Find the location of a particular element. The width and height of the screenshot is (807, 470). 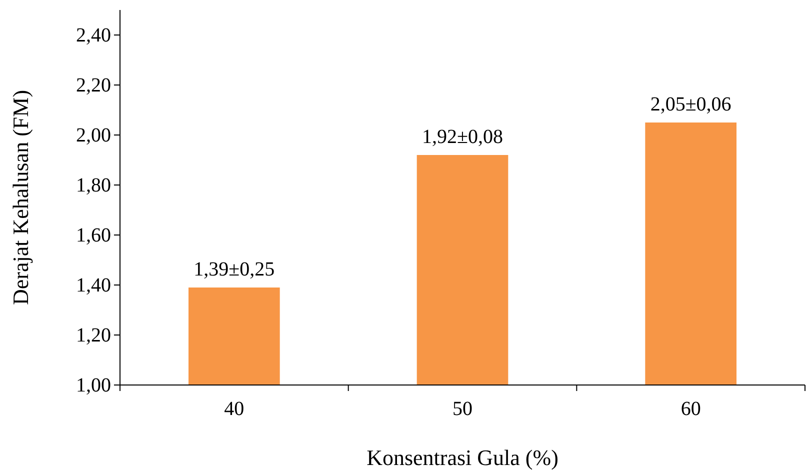

data-label: 1,92±0,08 is located at coordinates (462, 137).